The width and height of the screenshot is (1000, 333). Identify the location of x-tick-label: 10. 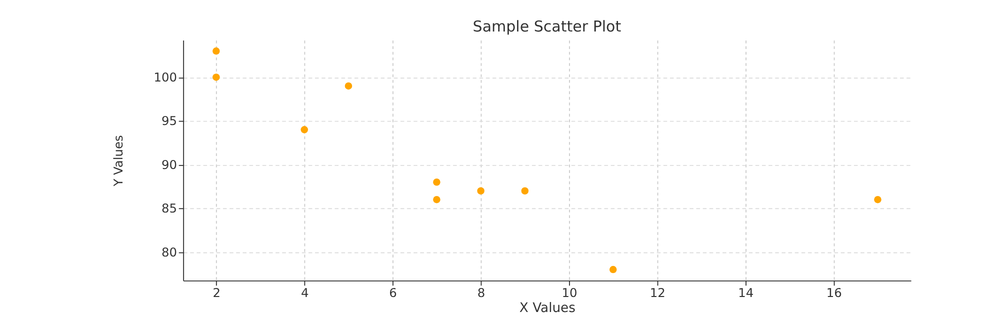
(570, 293).